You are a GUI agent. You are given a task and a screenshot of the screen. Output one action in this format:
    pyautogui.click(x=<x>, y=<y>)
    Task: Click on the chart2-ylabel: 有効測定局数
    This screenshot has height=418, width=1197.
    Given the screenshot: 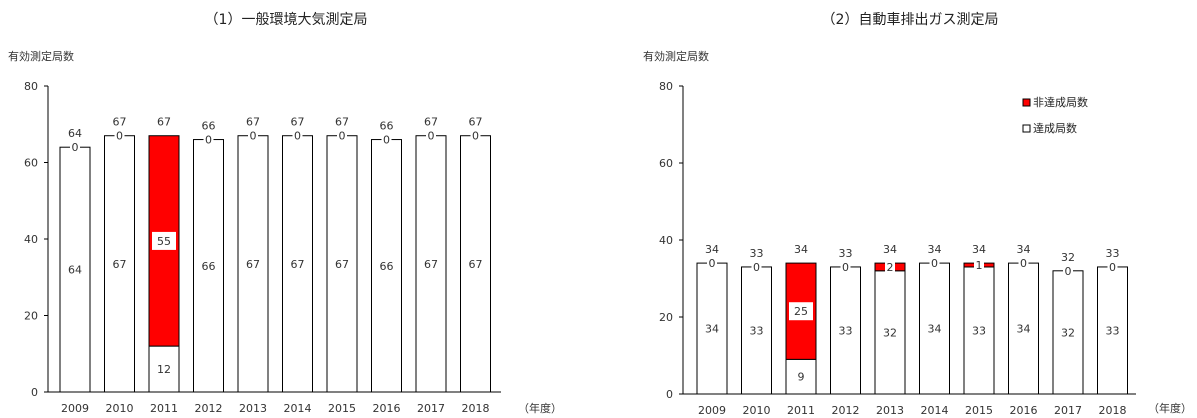 What is the action you would take?
    pyautogui.click(x=676, y=56)
    